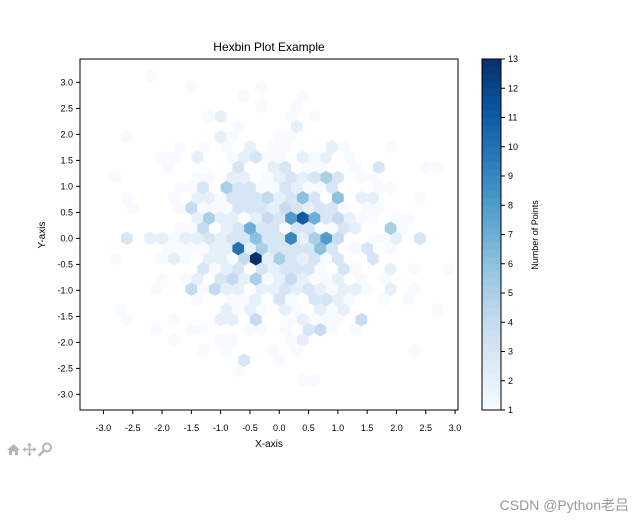 The image size is (643, 523). Describe the element at coordinates (104, 428) in the screenshot. I see `x-tick-label: -3.0` at that location.